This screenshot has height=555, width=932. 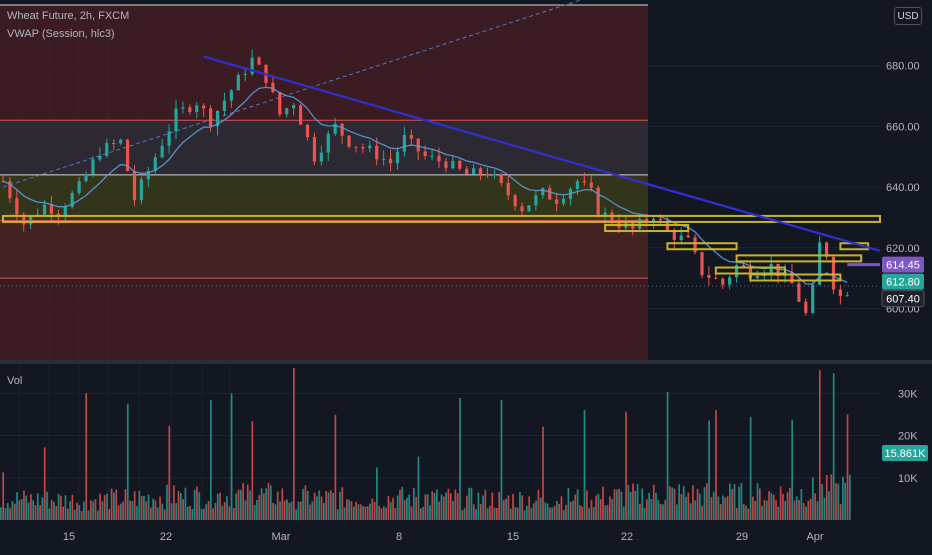 What do you see at coordinates (903, 264) in the screenshot?
I see `price-badge` at bounding box center [903, 264].